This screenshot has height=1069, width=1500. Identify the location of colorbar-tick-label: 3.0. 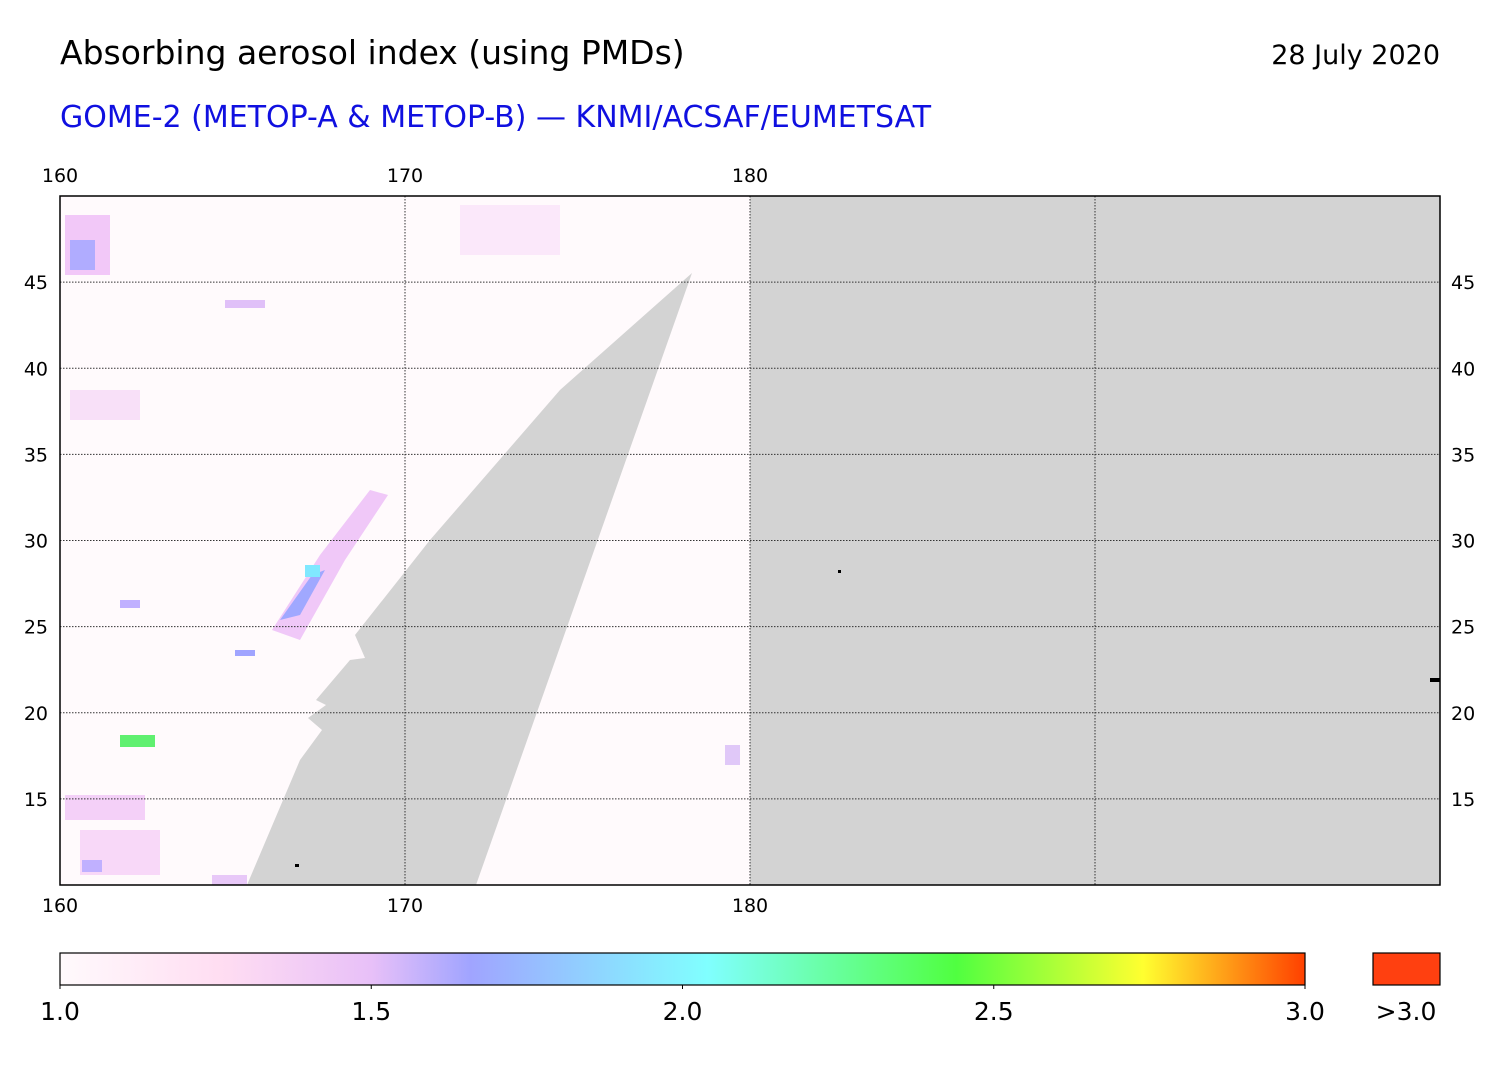
(1305, 1011).